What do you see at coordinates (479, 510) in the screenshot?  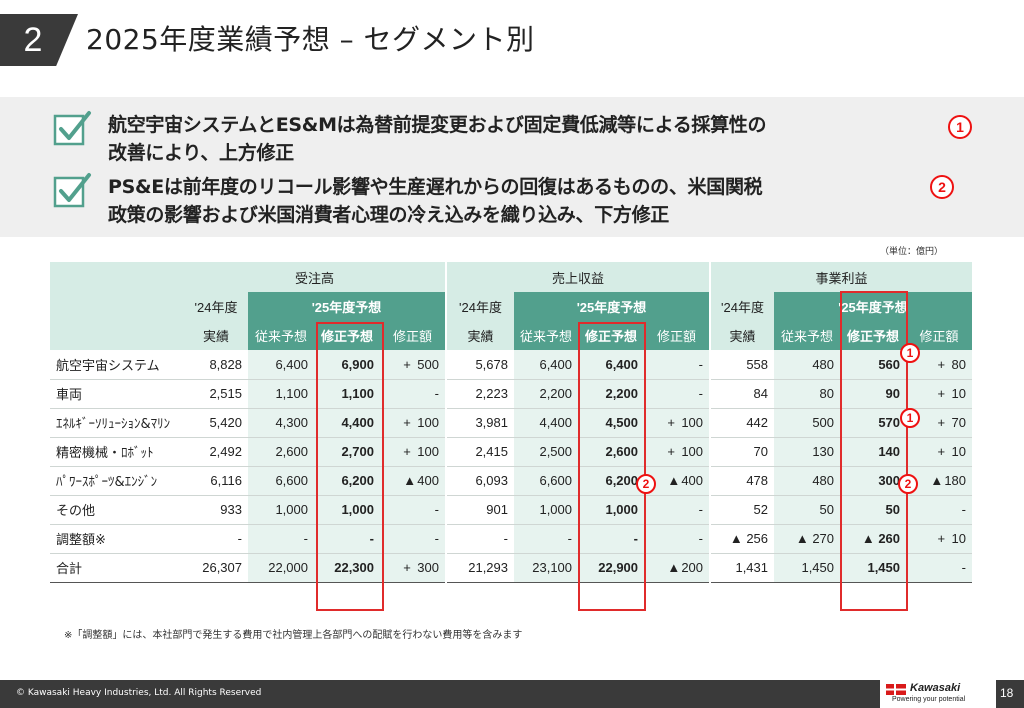 I see `actual-value: 901` at bounding box center [479, 510].